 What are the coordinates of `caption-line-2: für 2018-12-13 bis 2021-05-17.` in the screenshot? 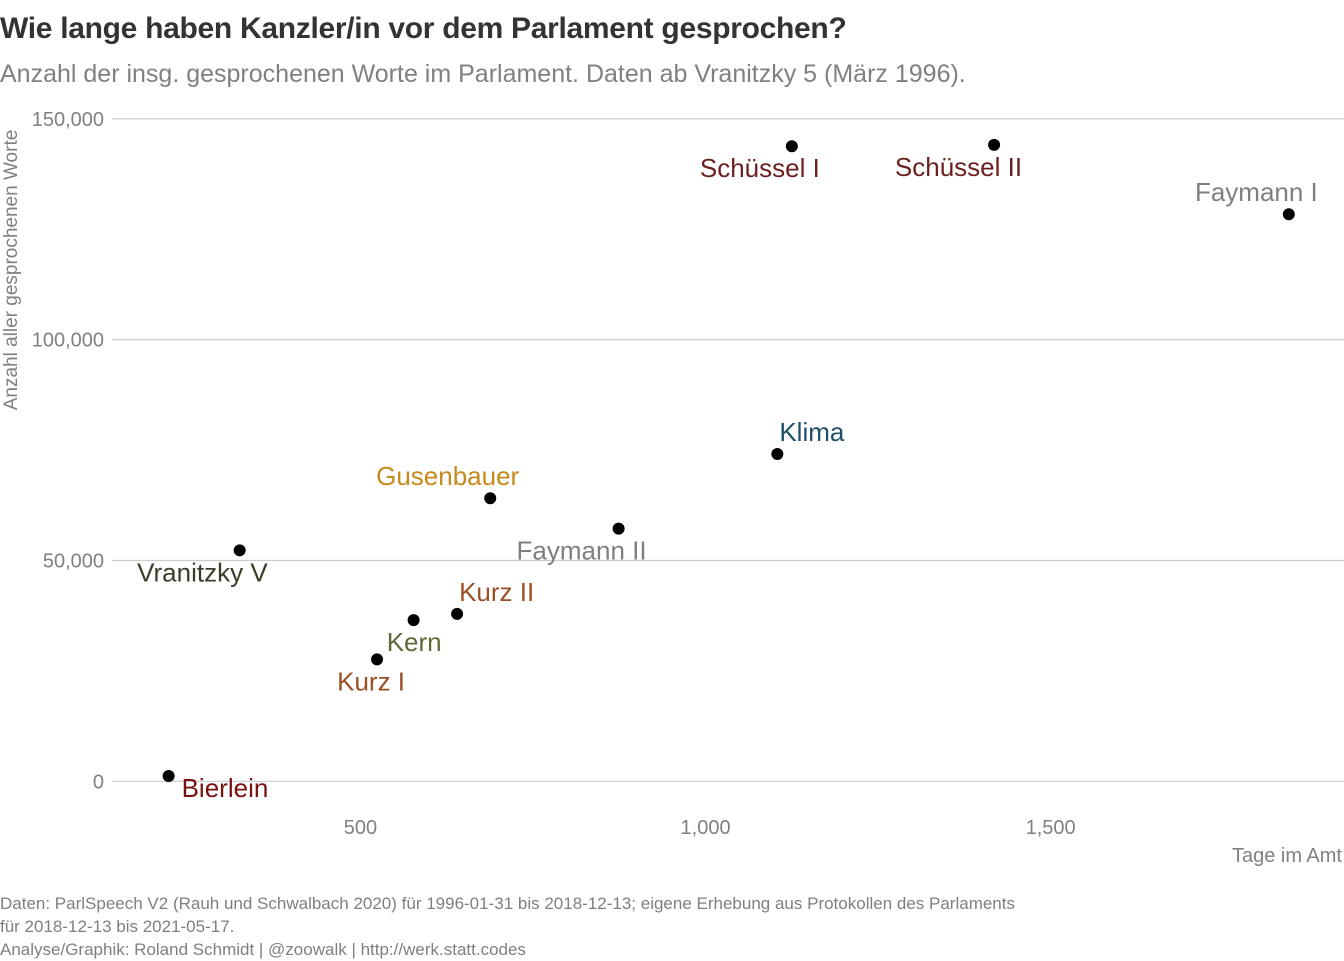 It's located at (117, 926).